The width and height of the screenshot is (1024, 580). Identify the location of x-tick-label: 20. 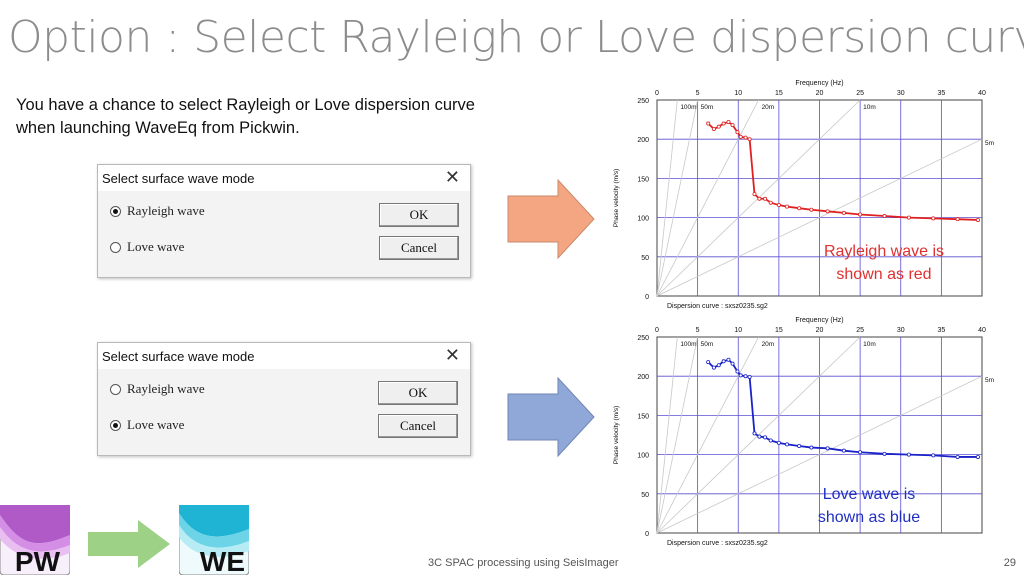
(820, 93).